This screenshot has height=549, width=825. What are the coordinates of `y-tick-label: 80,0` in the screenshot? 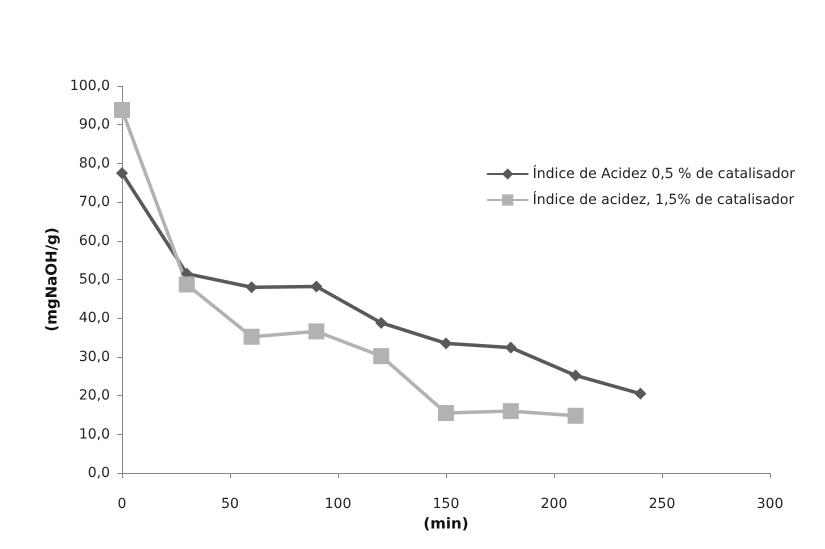 It's located at (94, 163).